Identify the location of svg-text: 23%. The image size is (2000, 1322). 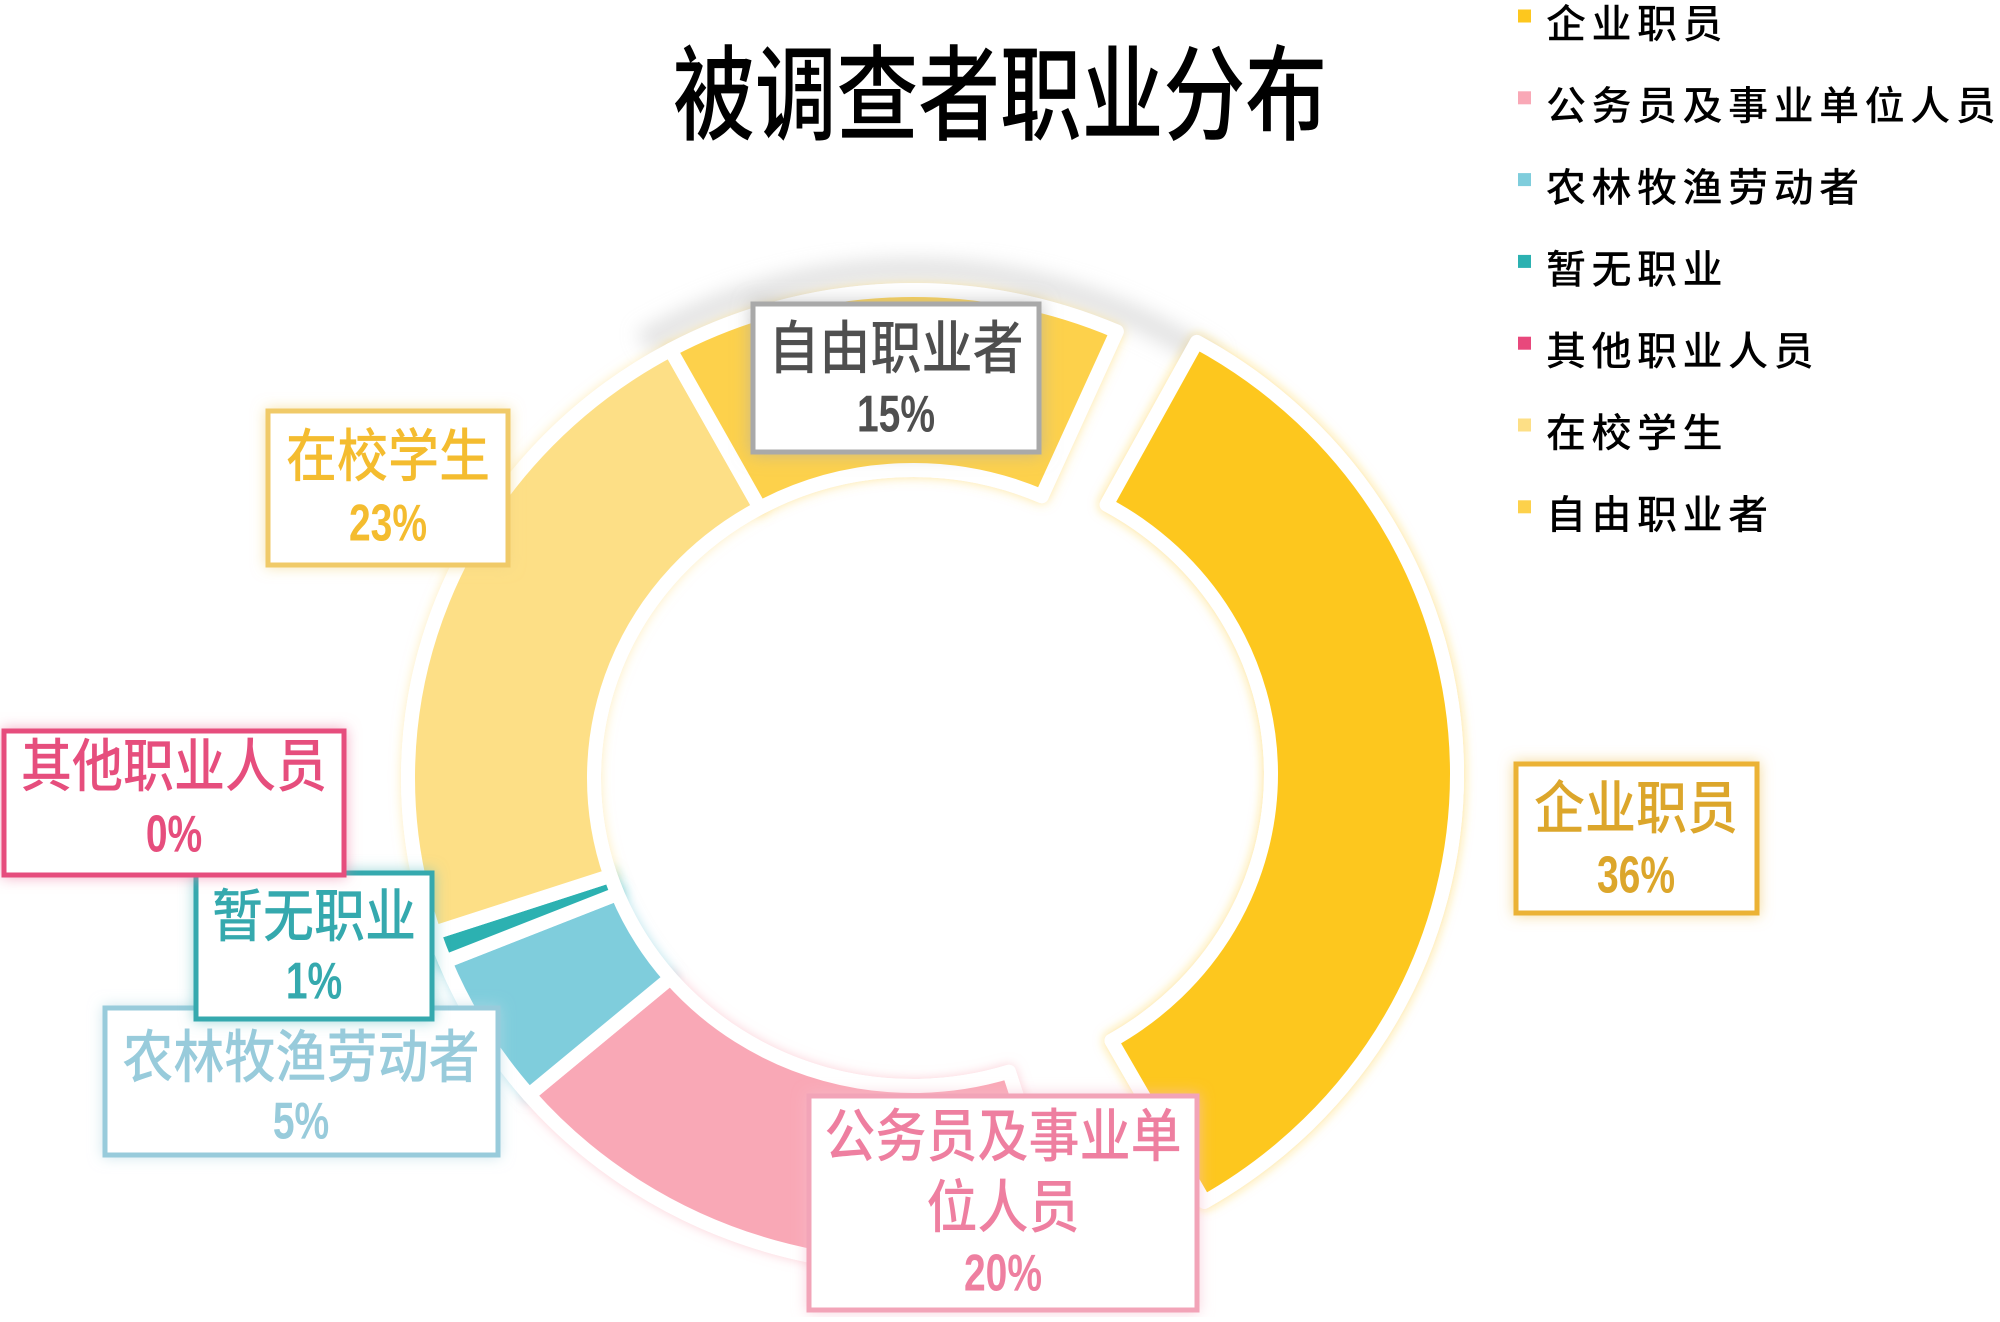
(388, 522).